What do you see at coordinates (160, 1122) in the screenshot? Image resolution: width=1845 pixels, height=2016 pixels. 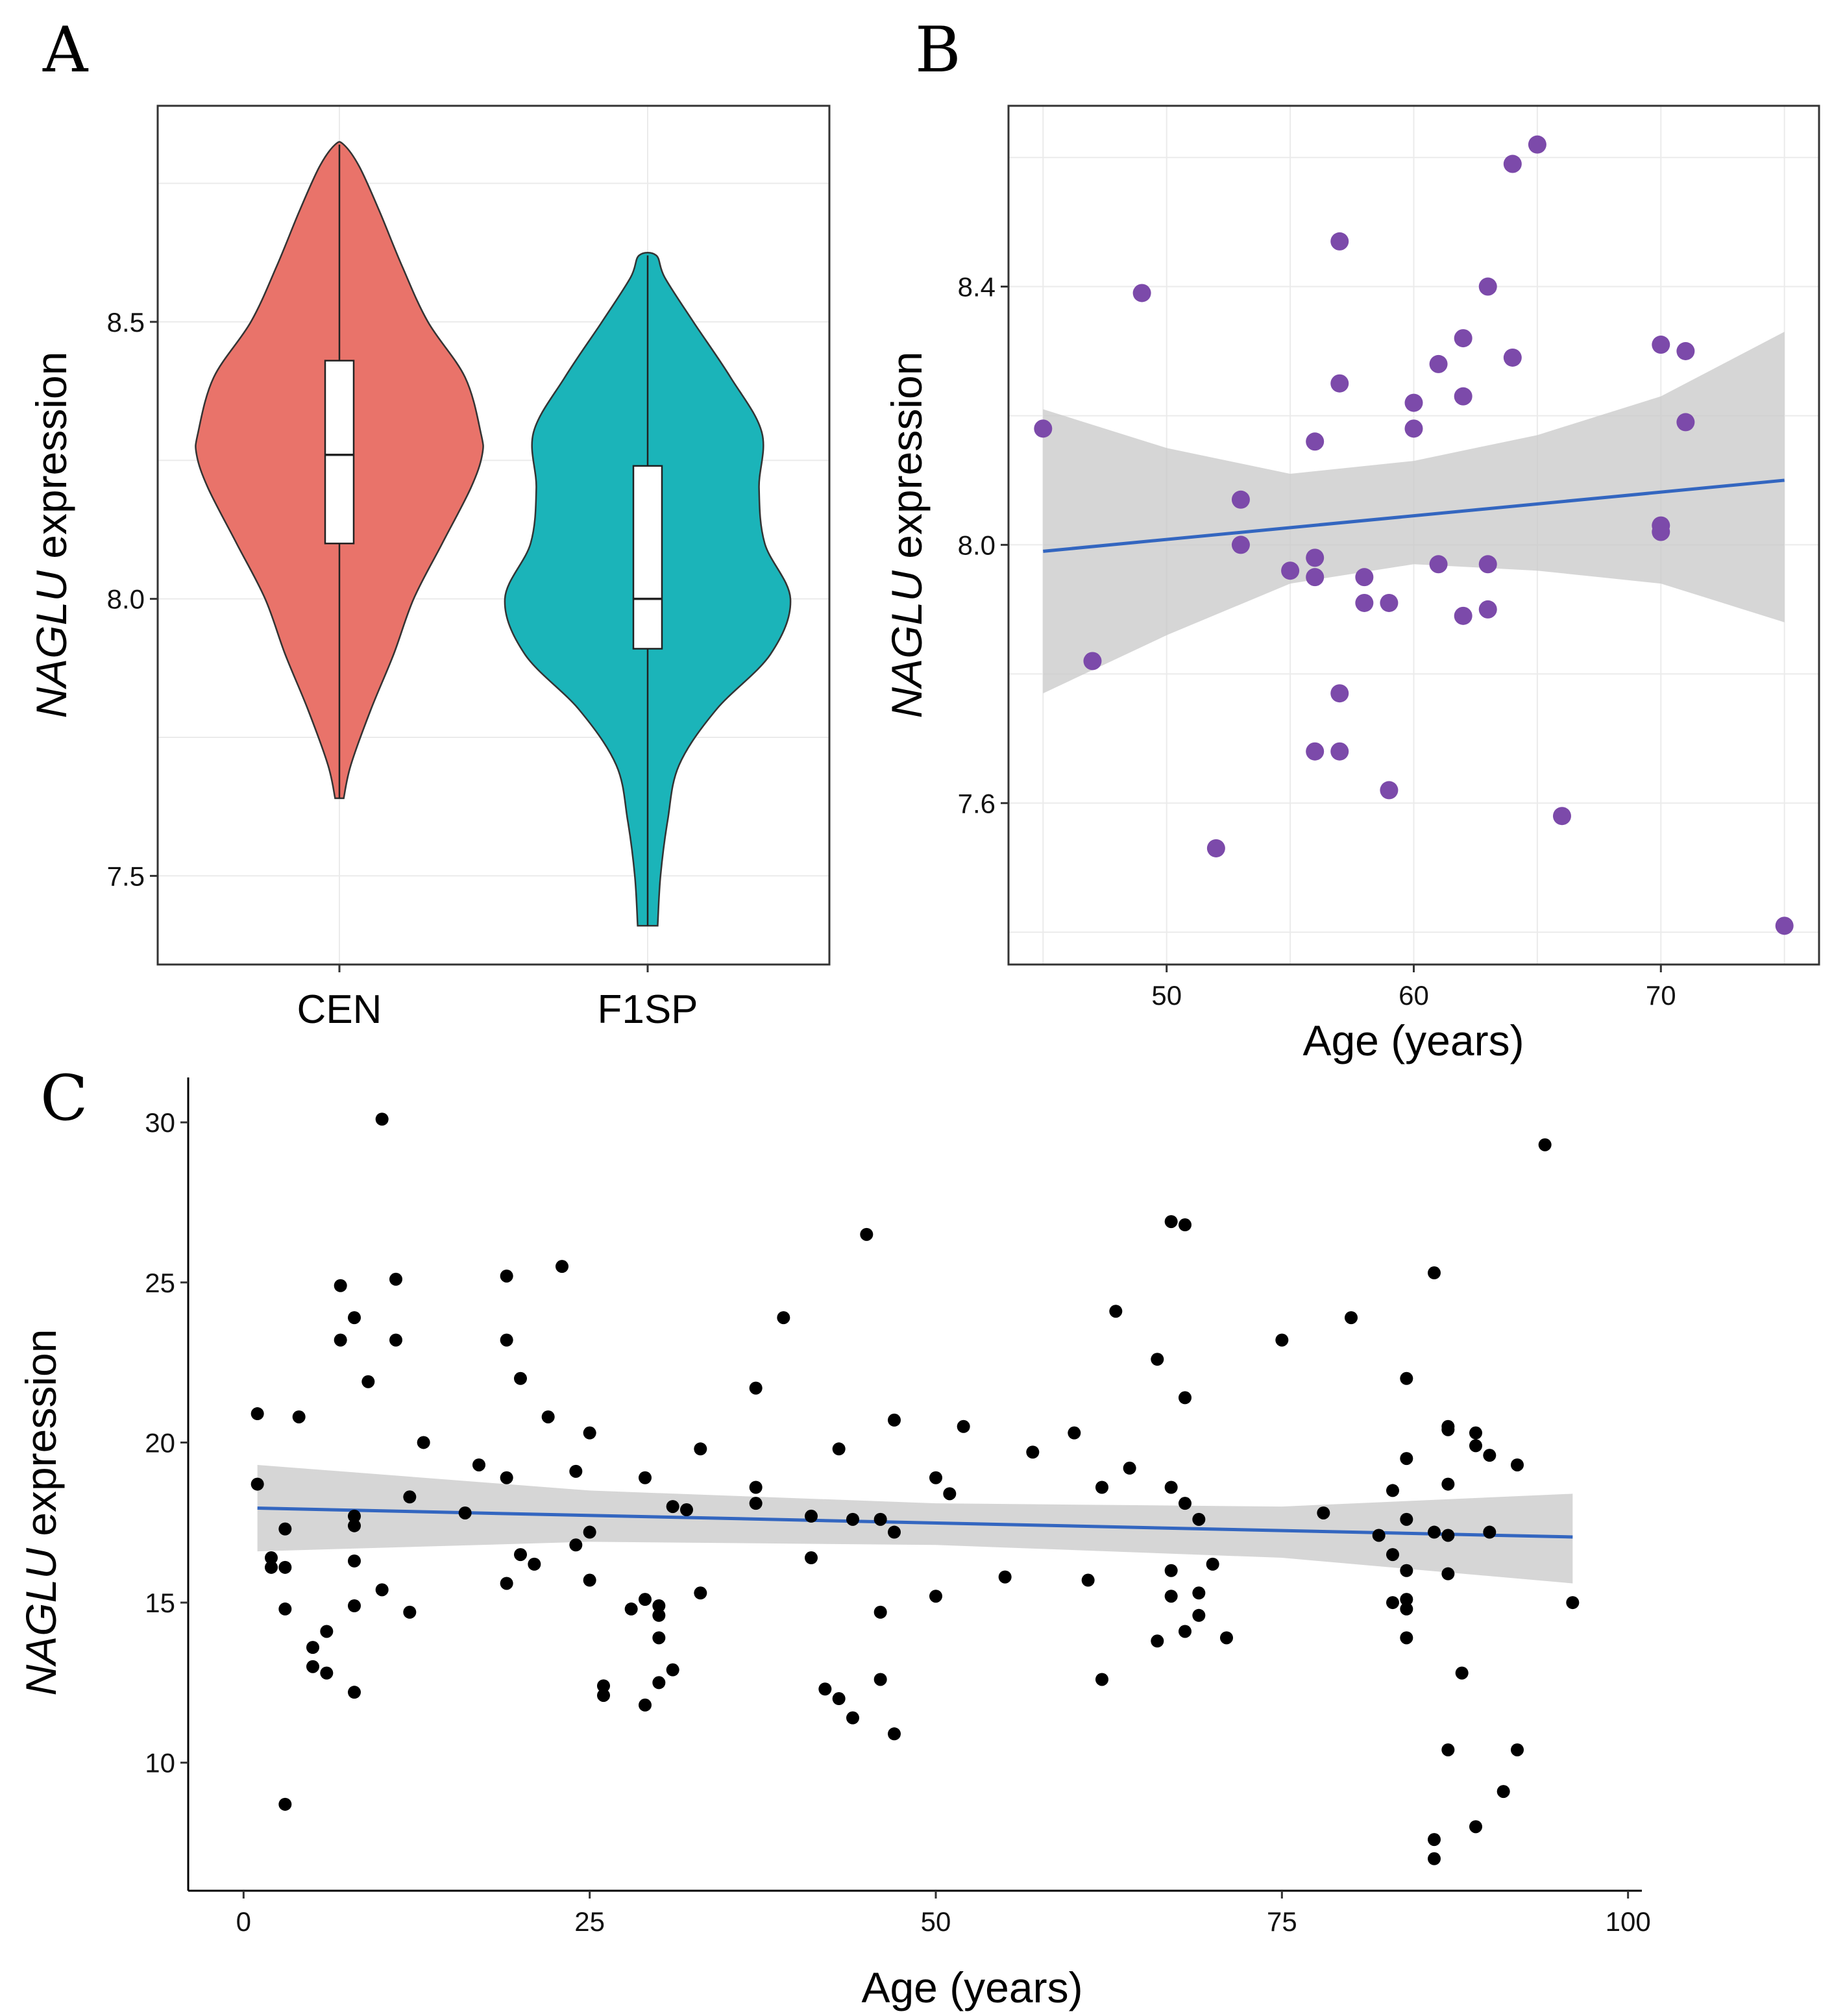 I see `c-y-tick-label-4: 30` at bounding box center [160, 1122].